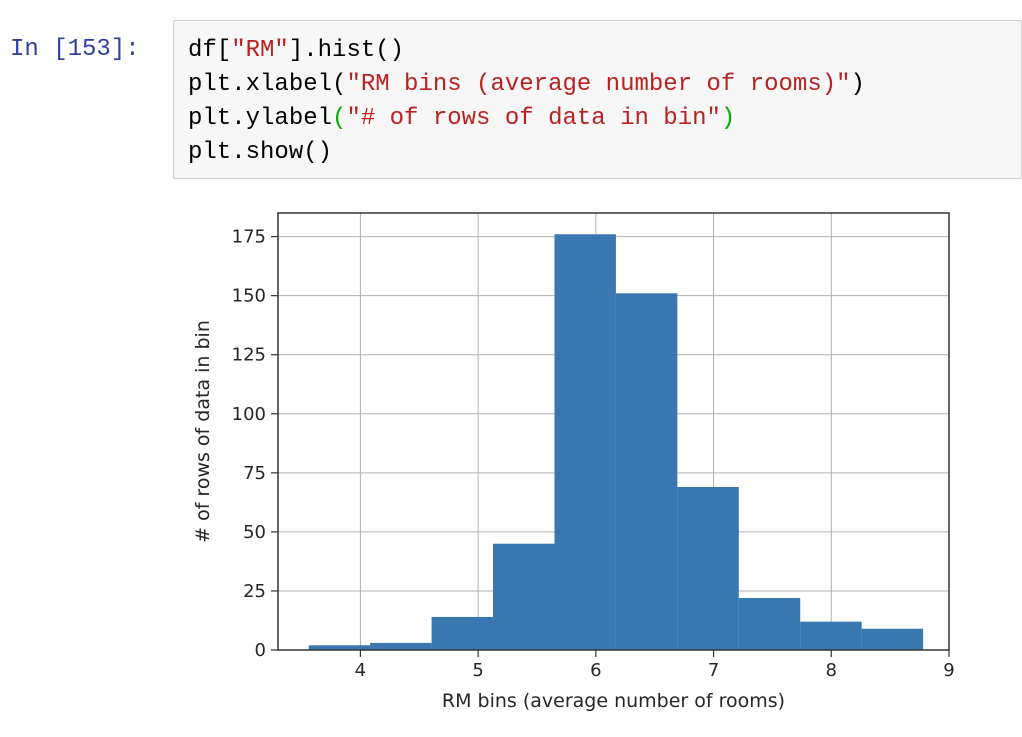  I want to click on x-tick-label: 5, so click(477, 670).